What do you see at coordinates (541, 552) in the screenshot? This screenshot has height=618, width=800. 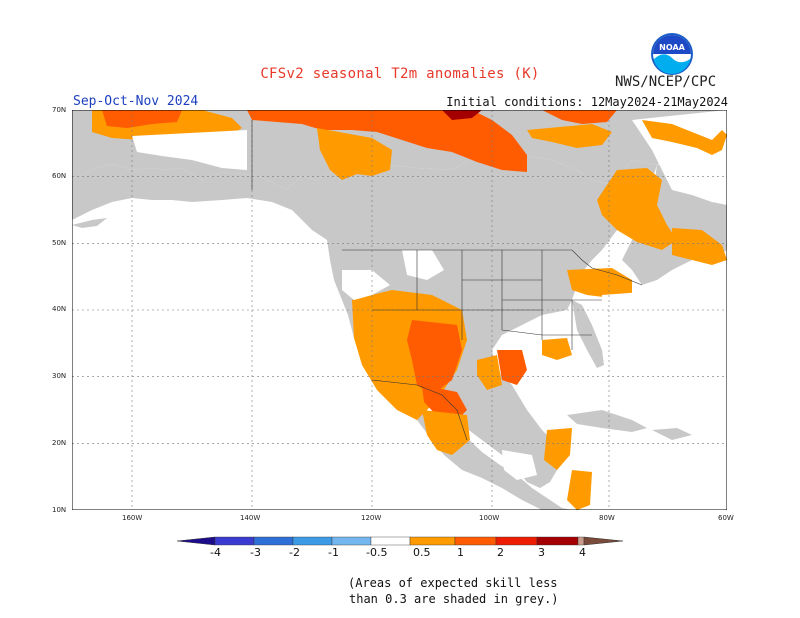 I see `colorbar-tick: 3` at bounding box center [541, 552].